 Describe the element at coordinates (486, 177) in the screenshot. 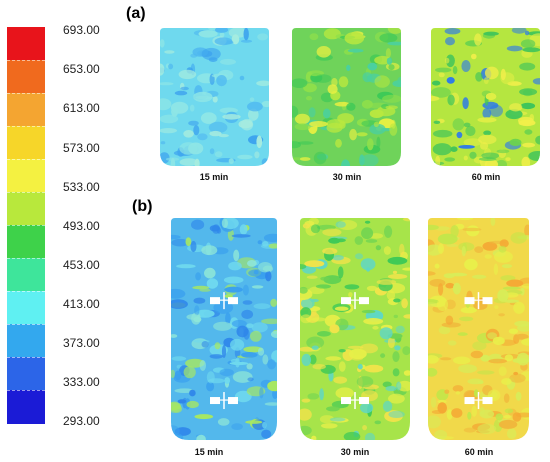

I see `caption-a-60min: 60 min` at that location.